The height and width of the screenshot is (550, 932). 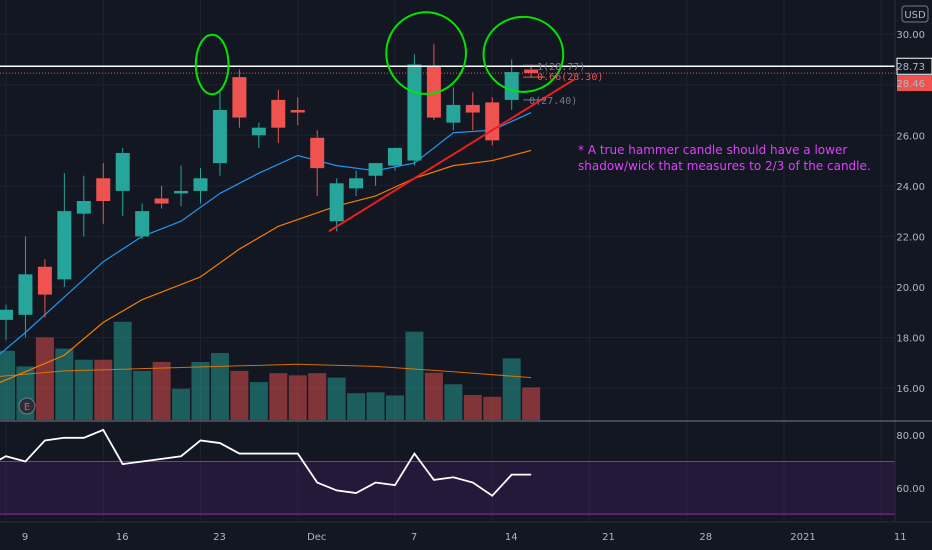 I want to click on price-tick-label: 16.00, so click(x=910, y=389).